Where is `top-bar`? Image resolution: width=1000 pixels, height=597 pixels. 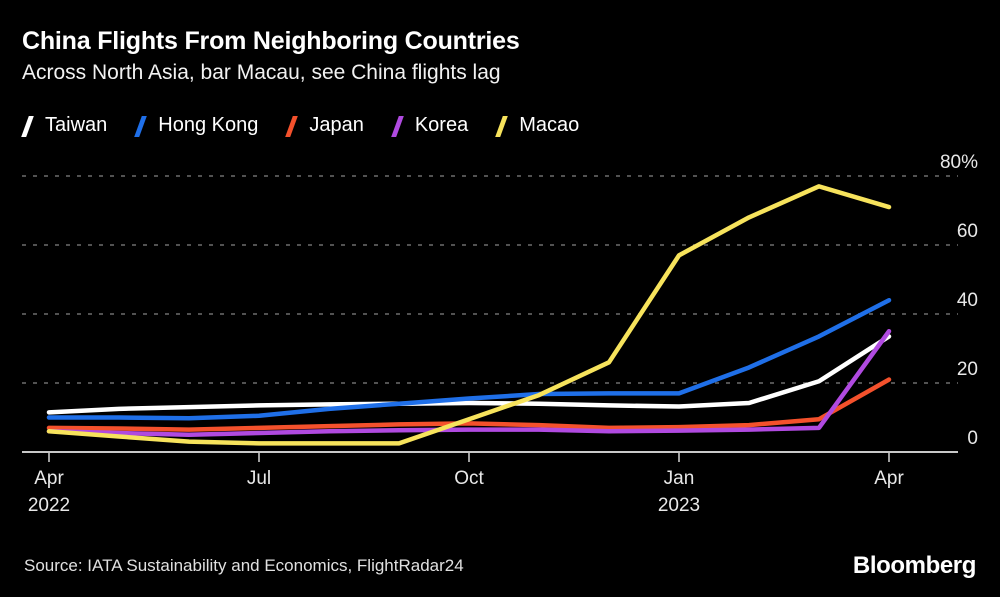
top-bar is located at coordinates (500, 2).